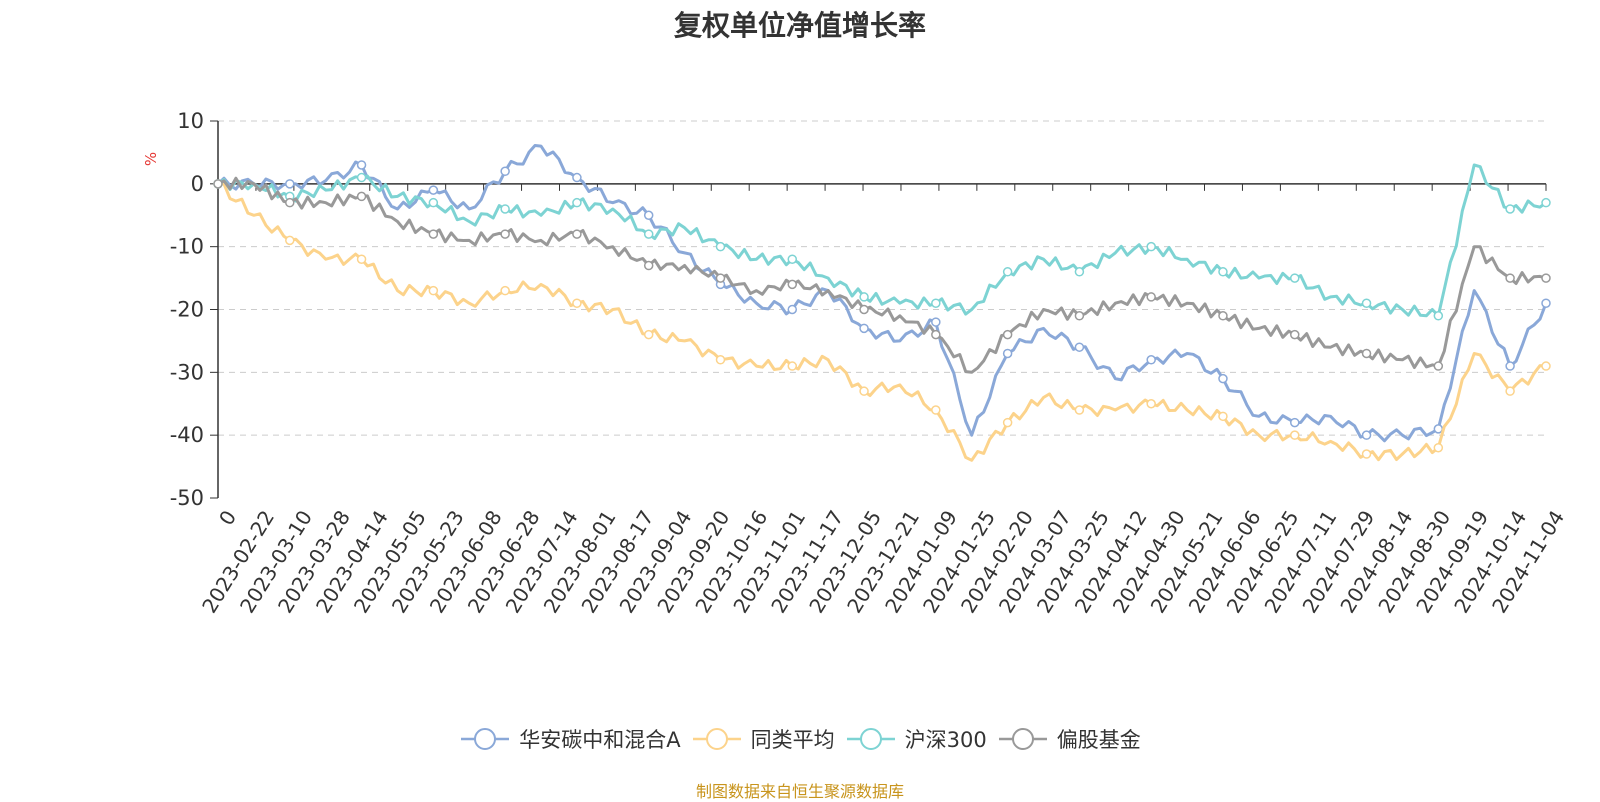 This screenshot has height=802, width=1600. Describe the element at coordinates (227, 518) in the screenshot. I see `x-tick-label: 0` at that location.